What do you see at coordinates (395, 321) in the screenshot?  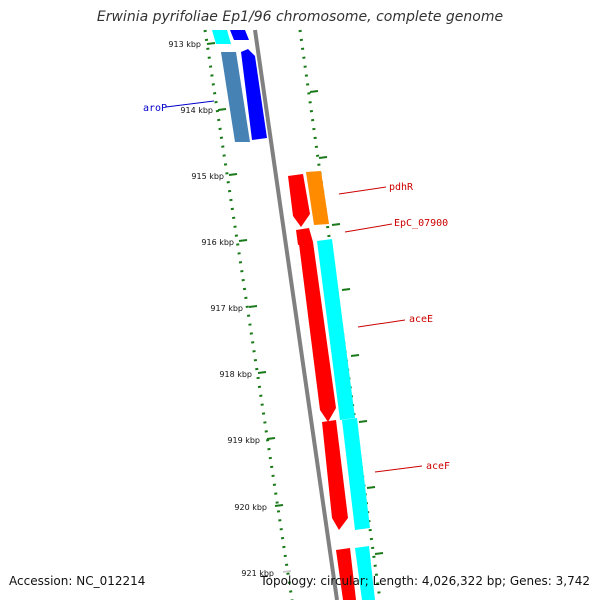 I see `gene-label-acee: aceE` at bounding box center [395, 321].